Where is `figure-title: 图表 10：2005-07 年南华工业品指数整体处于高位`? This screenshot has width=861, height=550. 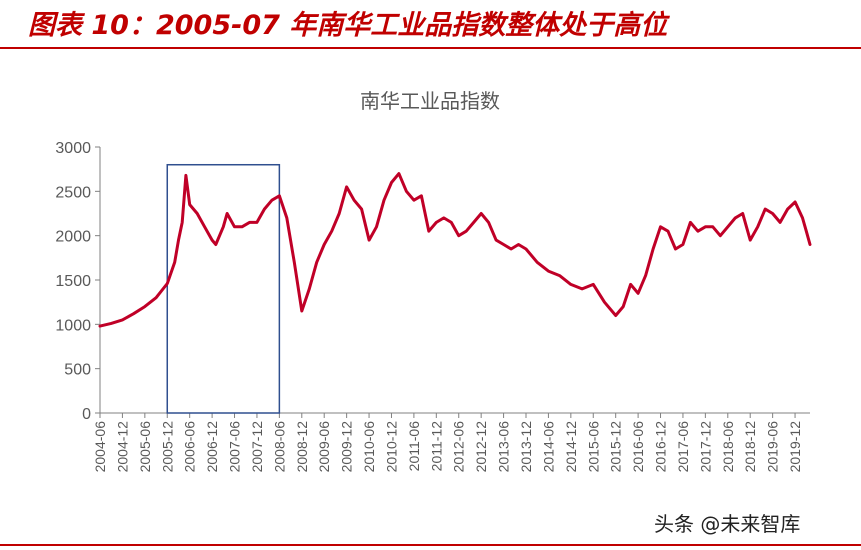
figure-title: 图表 10：2005-07 年南华工业品指数整体处于高位 is located at coordinates (348, 25).